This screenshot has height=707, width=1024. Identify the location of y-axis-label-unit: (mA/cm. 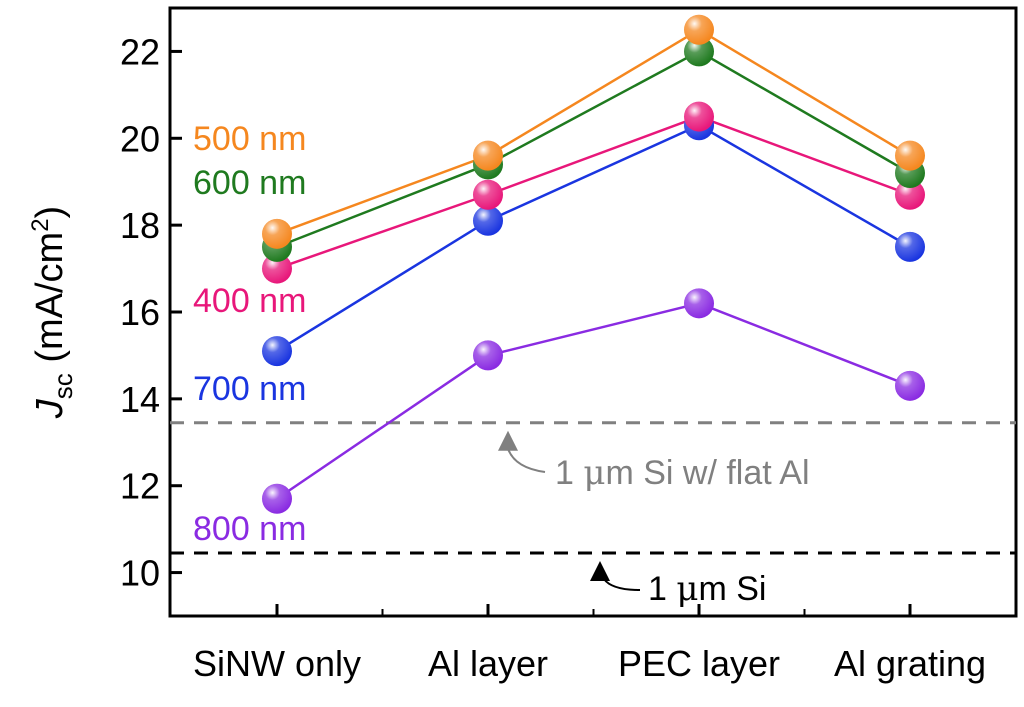
(50, 302).